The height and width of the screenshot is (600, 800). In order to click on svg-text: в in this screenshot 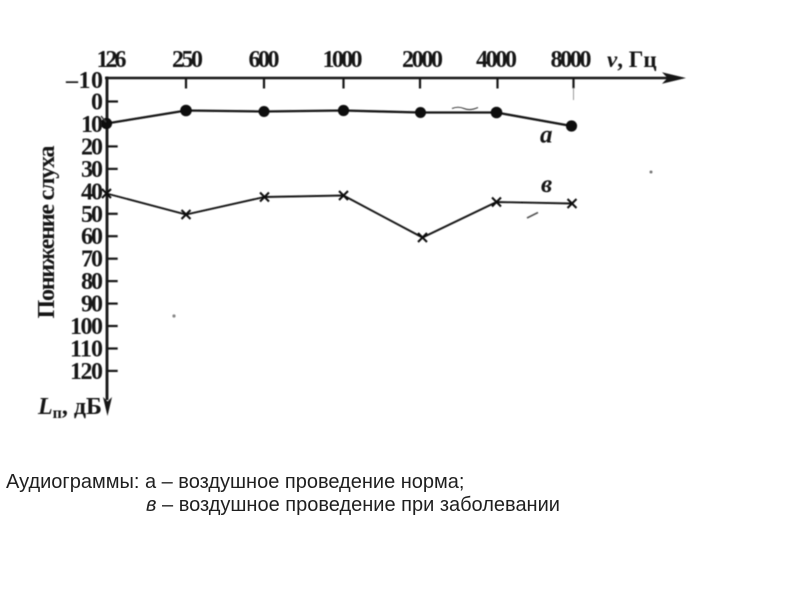, I will do `click(546, 184)`.